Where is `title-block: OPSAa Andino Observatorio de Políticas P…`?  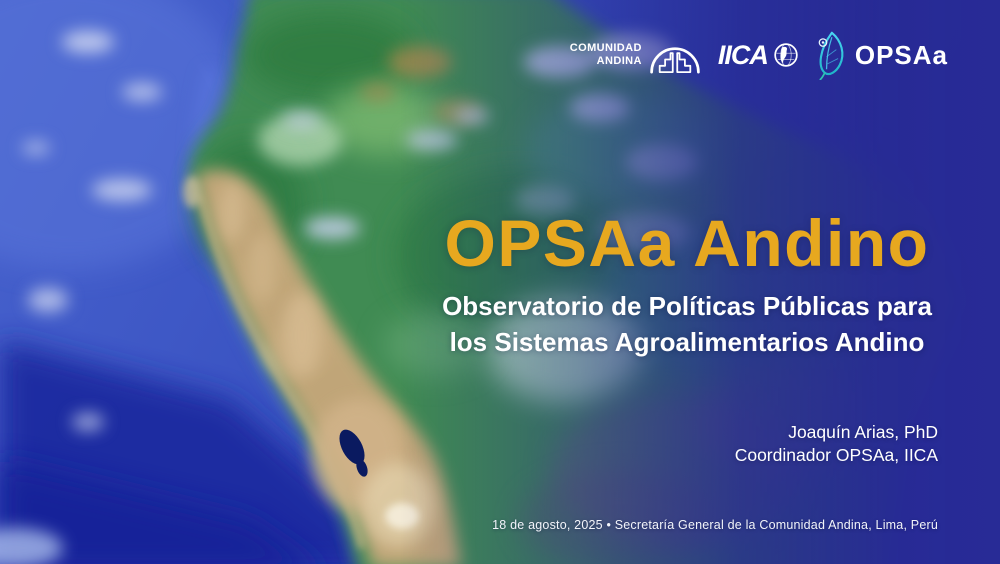 title-block: OPSAa Andino Observatorio de Políticas P… is located at coordinates (687, 285).